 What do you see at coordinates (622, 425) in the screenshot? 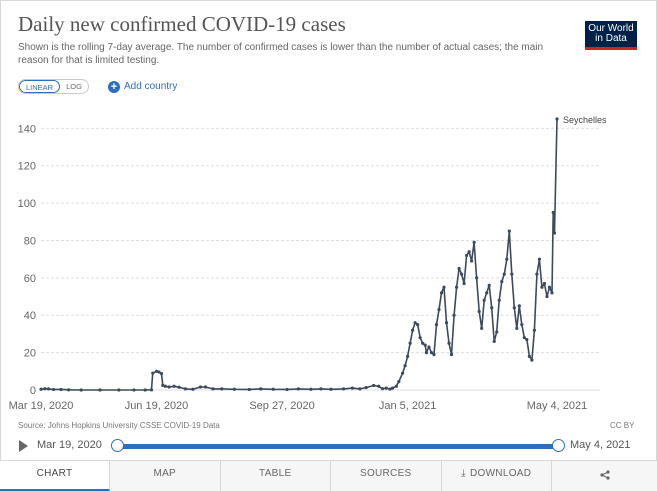
I see `license-link: CC BY` at bounding box center [622, 425].